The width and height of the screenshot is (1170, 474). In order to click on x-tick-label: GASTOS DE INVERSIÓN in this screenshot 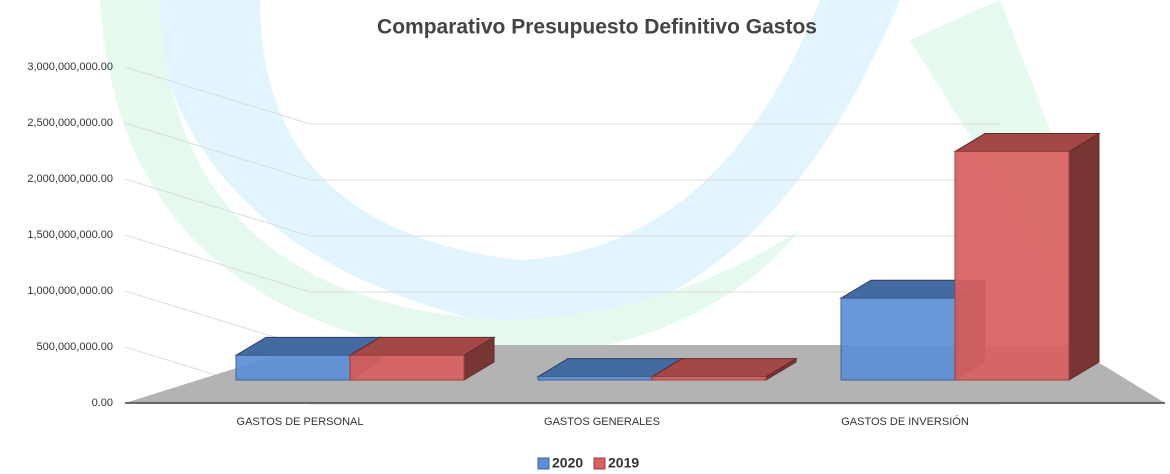, I will do `click(905, 421)`.